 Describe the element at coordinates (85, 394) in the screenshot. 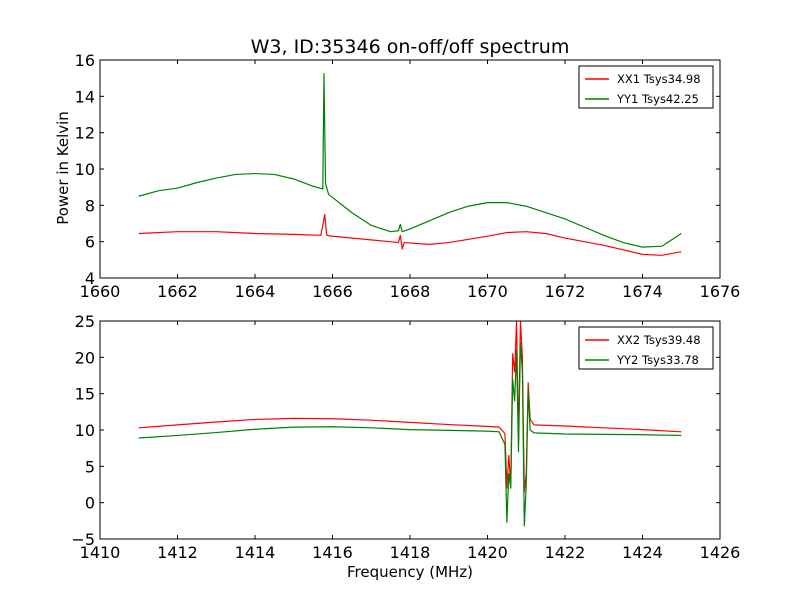

I see `y-tick-label-1-4: 15` at that location.